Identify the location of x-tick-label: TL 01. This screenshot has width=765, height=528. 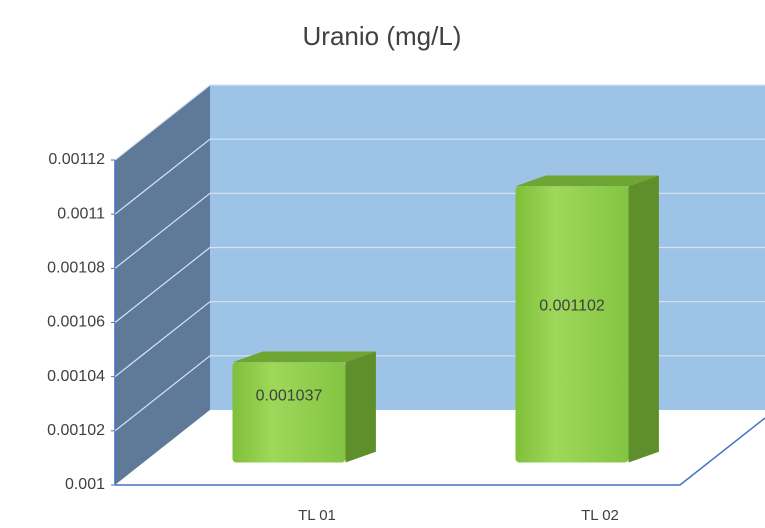
(317, 515).